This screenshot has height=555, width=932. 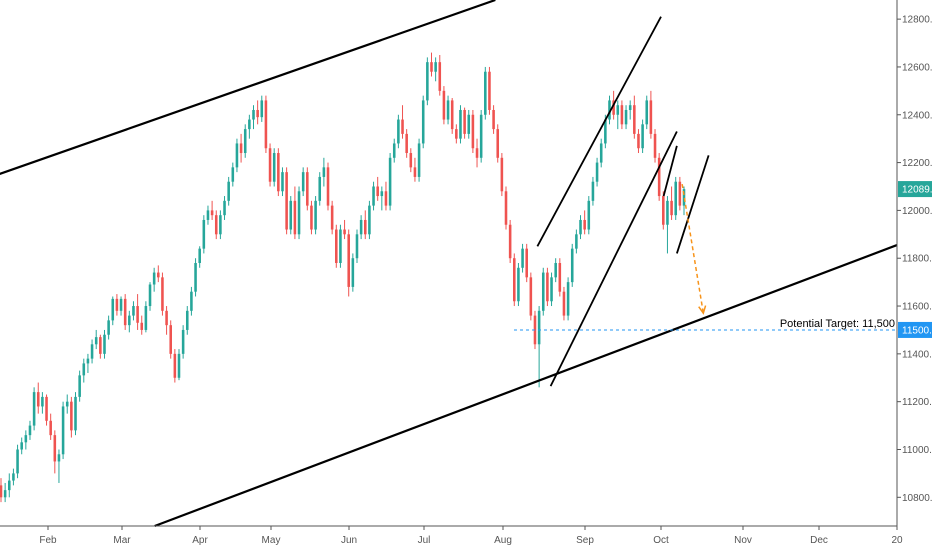 What do you see at coordinates (917, 354) in the screenshot?
I see `y-tick-label: 11400.0` at bounding box center [917, 354].